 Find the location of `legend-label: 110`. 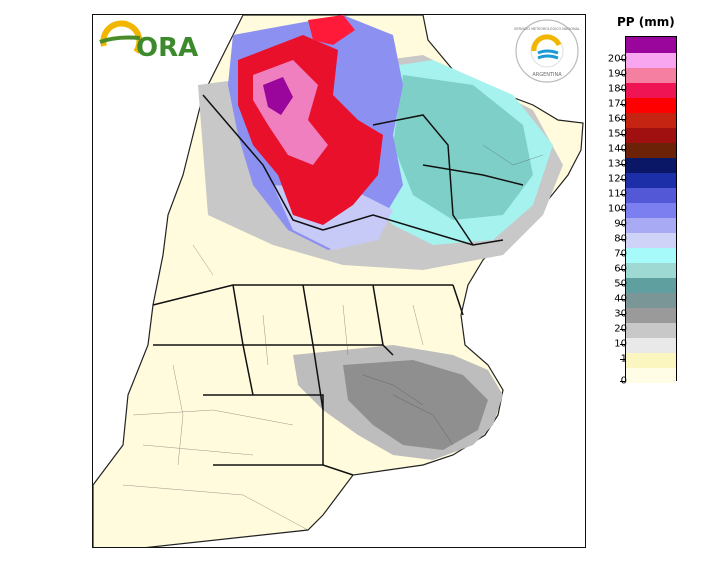

legend-label: 110 is located at coordinates (617, 193).